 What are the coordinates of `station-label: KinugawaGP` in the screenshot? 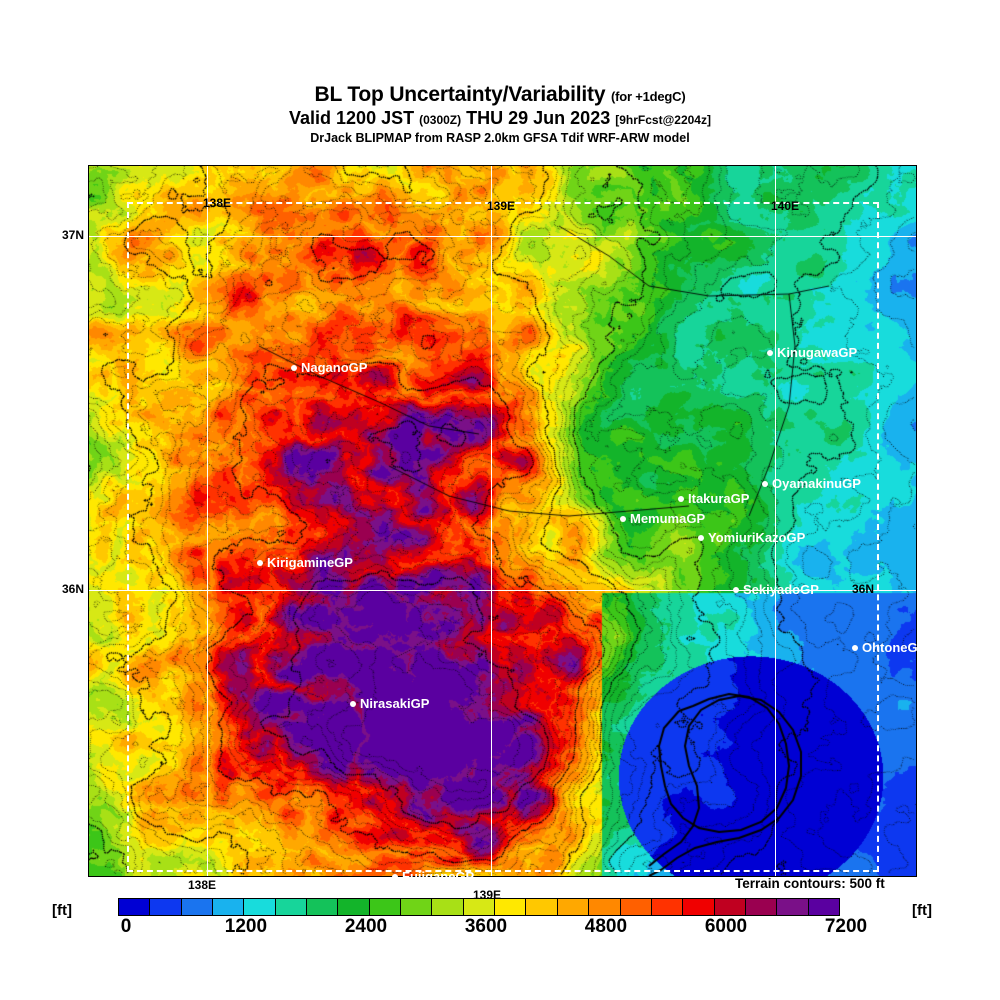 It's located at (817, 352).